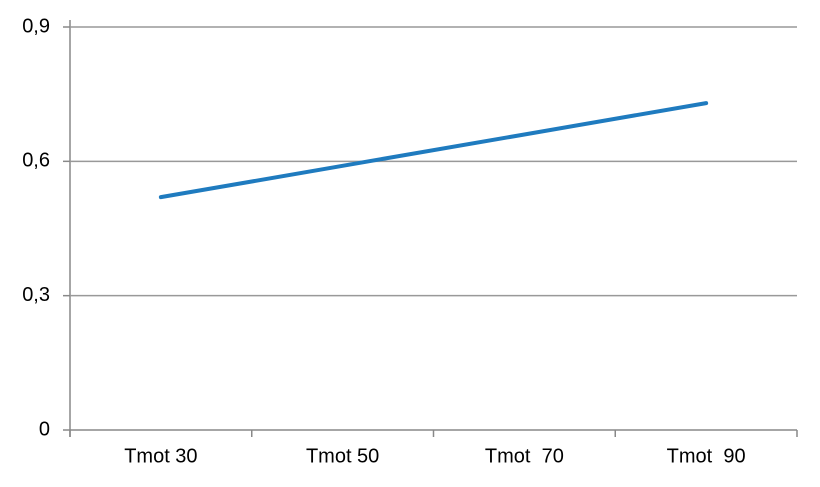 The width and height of the screenshot is (820, 487). Describe the element at coordinates (36, 26) in the screenshot. I see `y-tick-label: 0,9` at that location.